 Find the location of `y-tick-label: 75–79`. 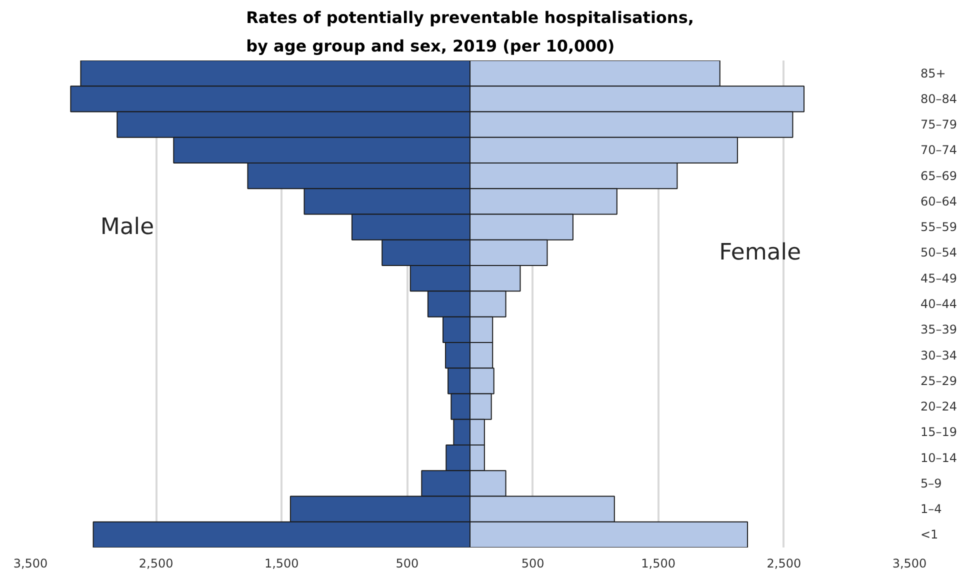

y-tick-label: 75–79 is located at coordinates (939, 125).